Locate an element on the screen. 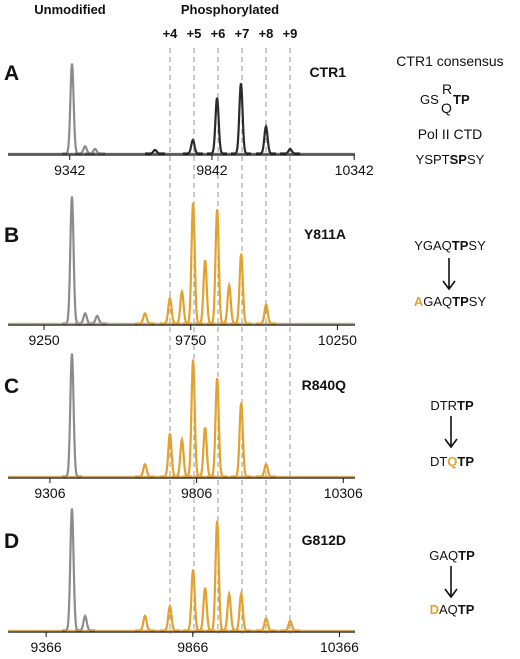 The width and height of the screenshot is (520, 659). panel-label: R840Q is located at coordinates (324, 385).